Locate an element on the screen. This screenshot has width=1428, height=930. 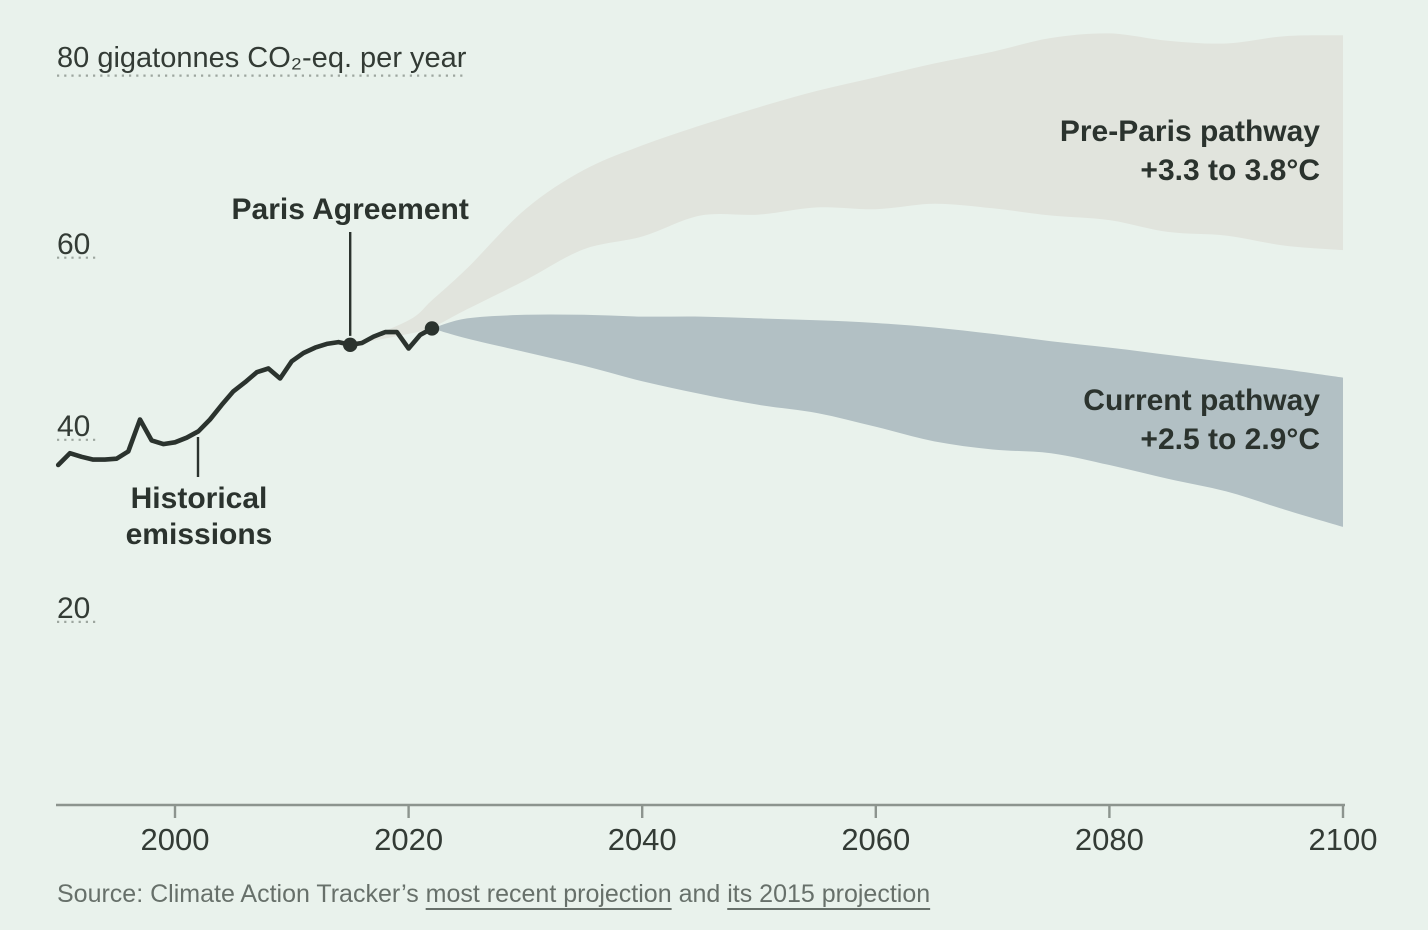
source-and-text: and is located at coordinates (699, 894).